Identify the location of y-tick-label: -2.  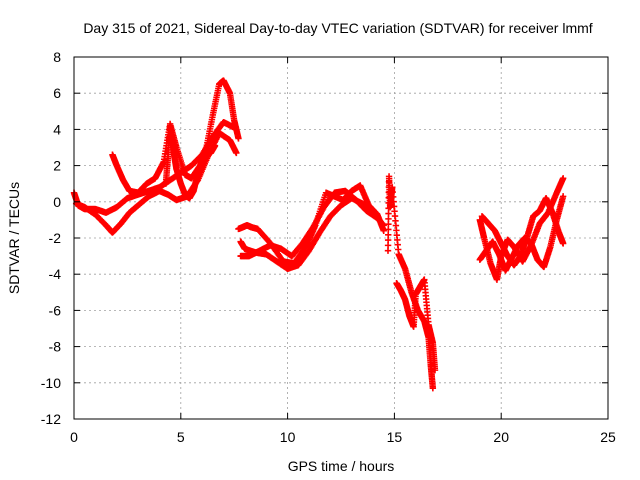
(55, 238).